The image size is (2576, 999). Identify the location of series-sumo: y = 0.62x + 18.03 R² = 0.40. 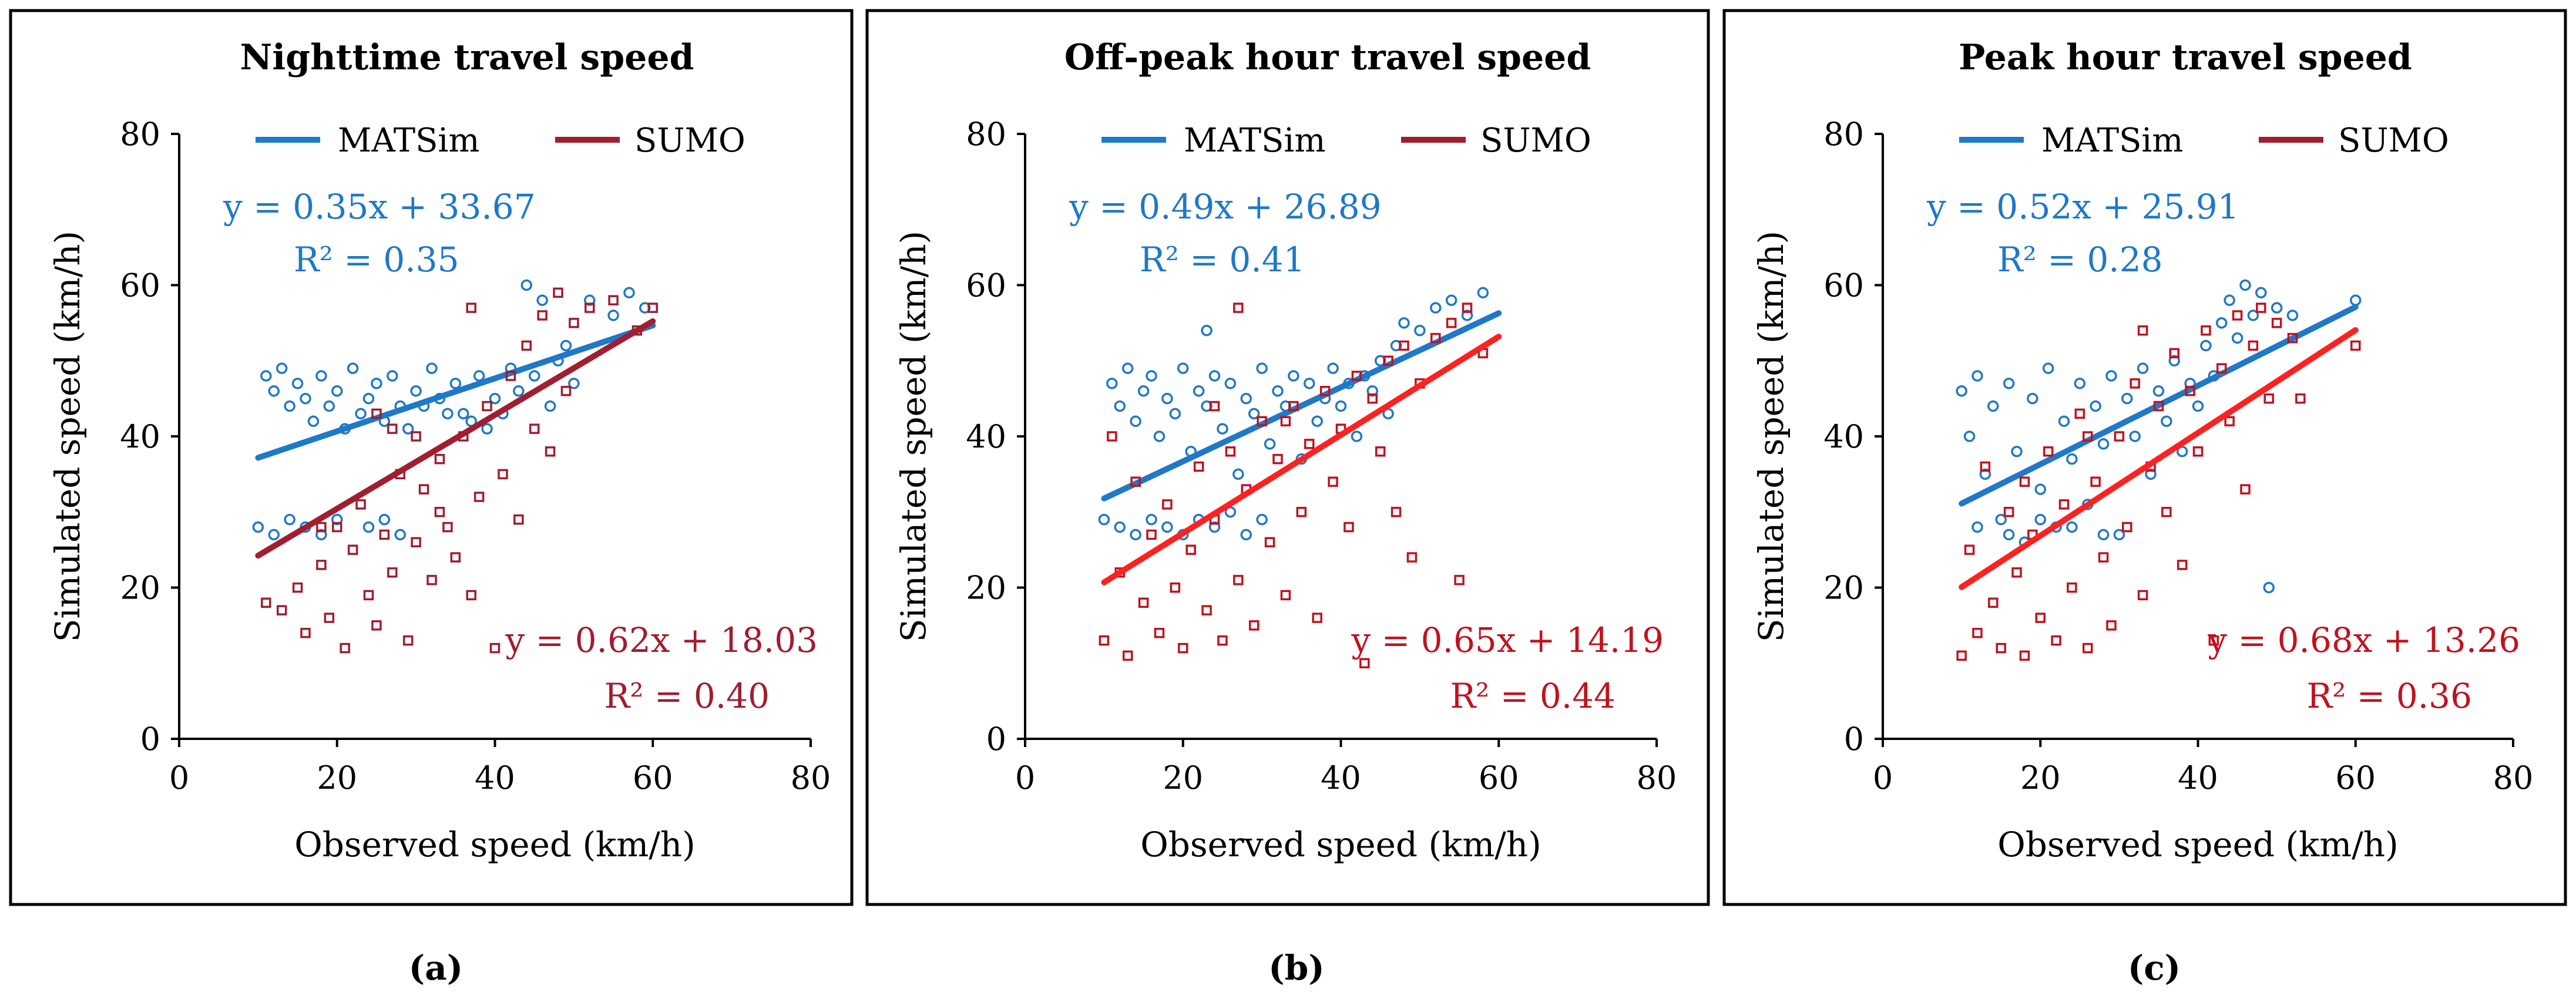
(536, 501).